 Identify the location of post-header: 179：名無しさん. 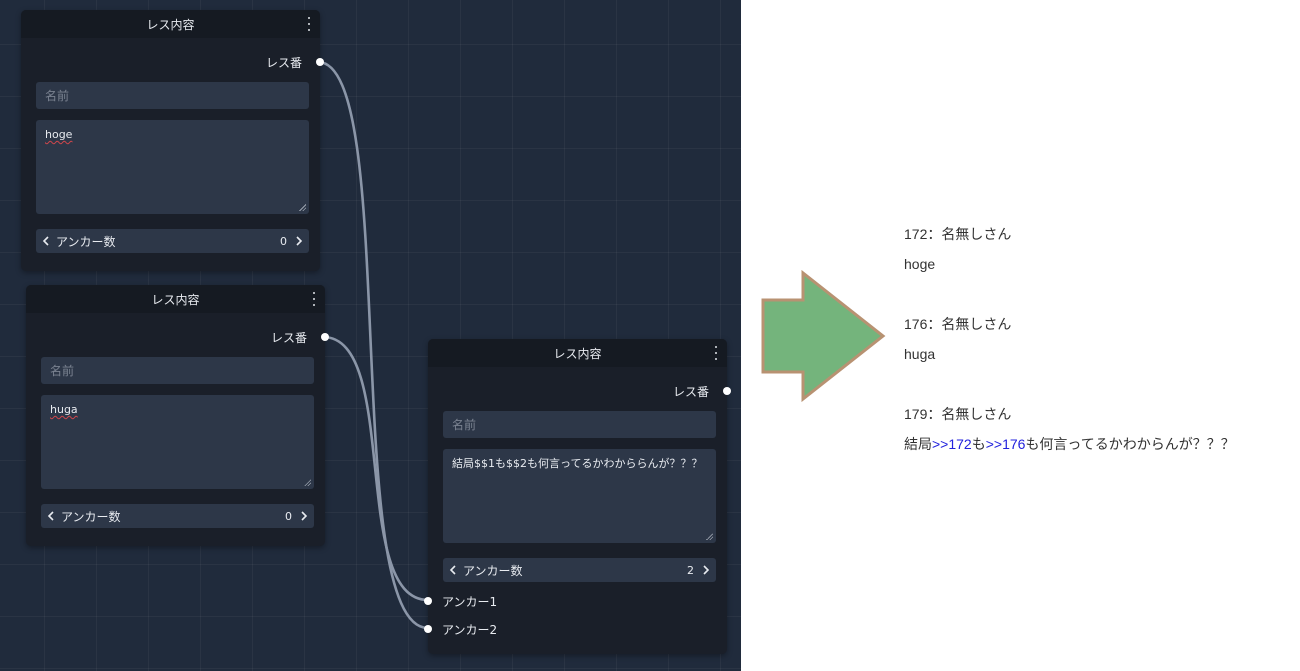
(958, 414).